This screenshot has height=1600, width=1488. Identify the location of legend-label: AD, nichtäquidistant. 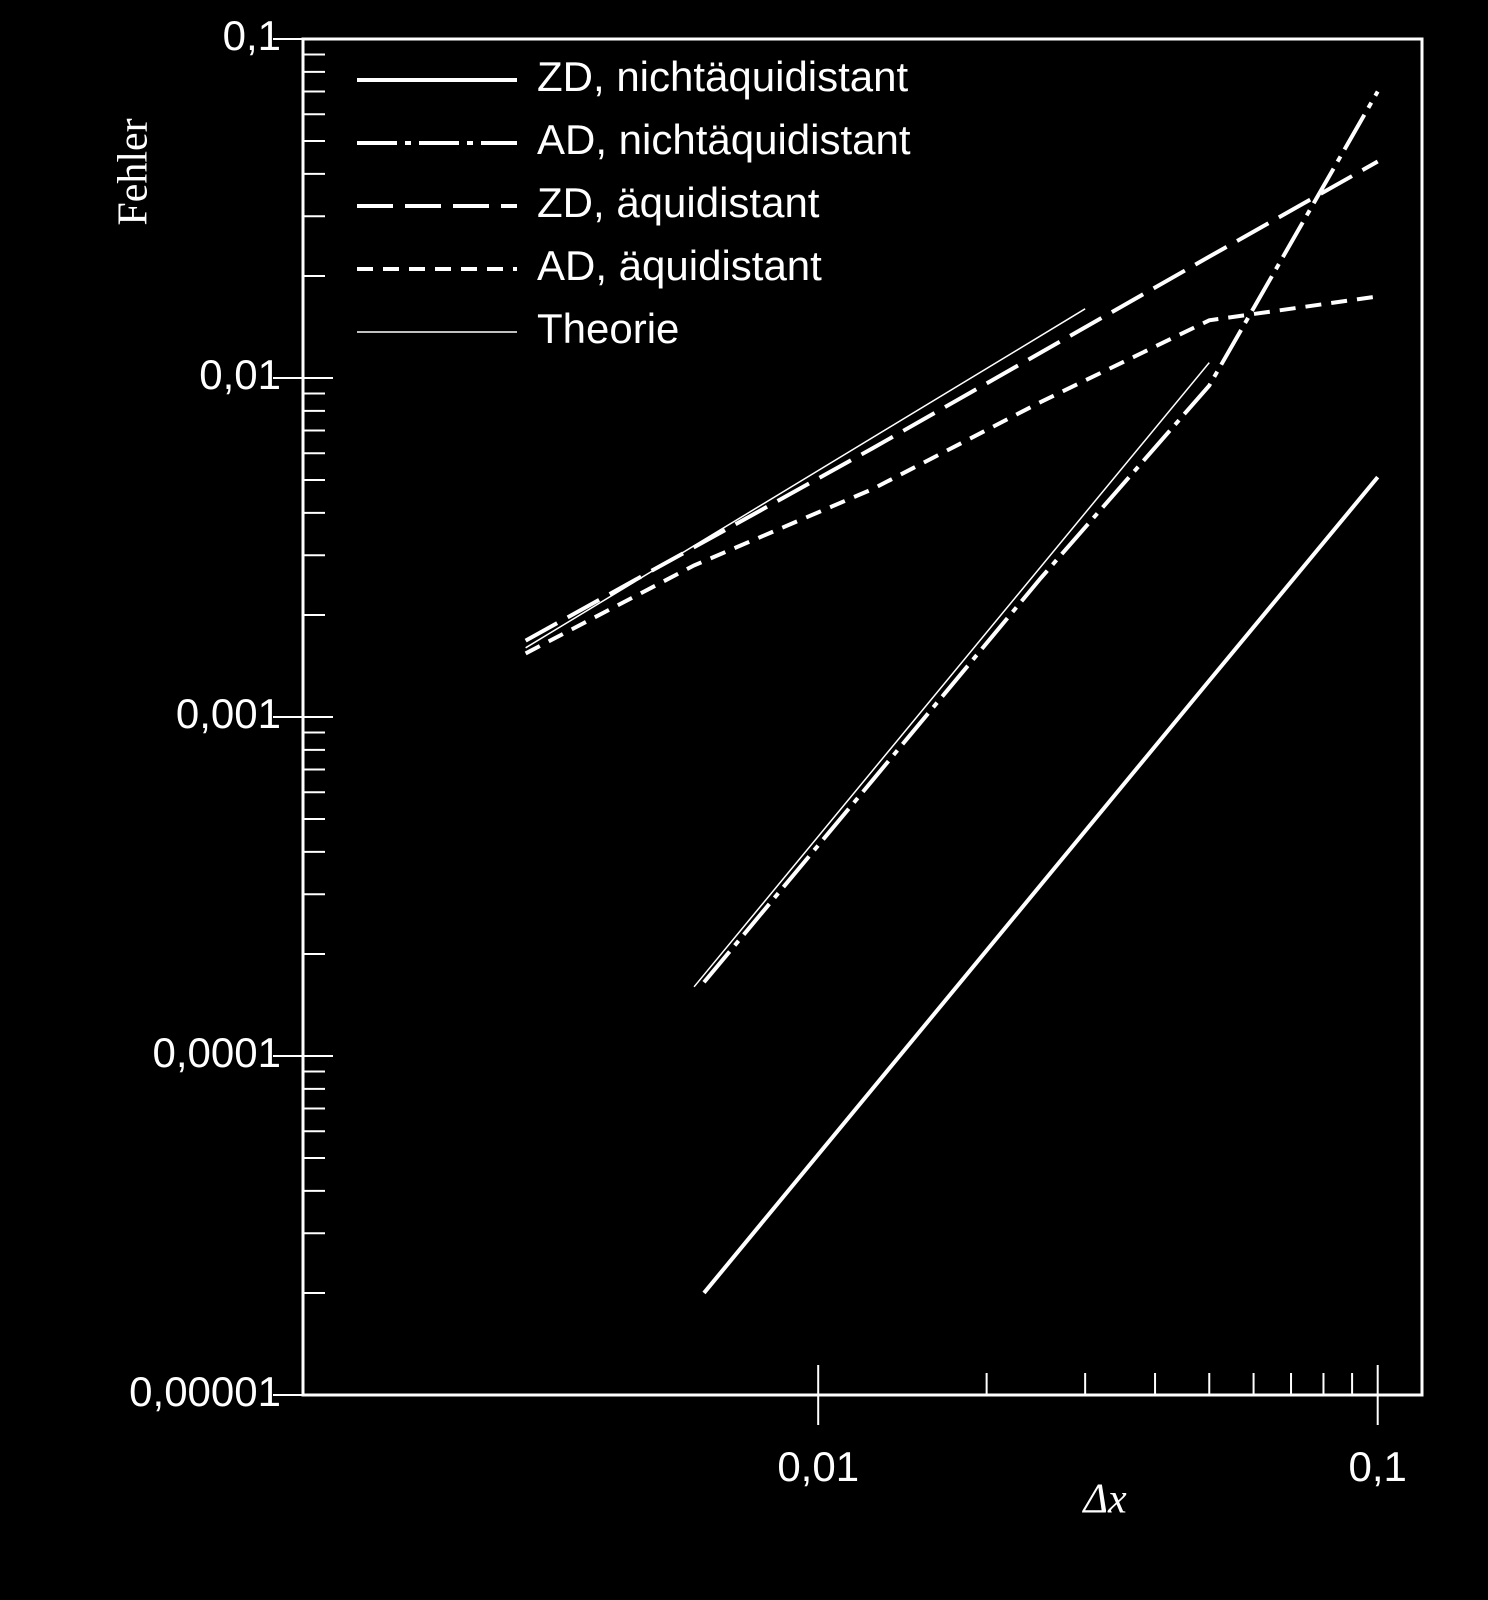
(724, 139).